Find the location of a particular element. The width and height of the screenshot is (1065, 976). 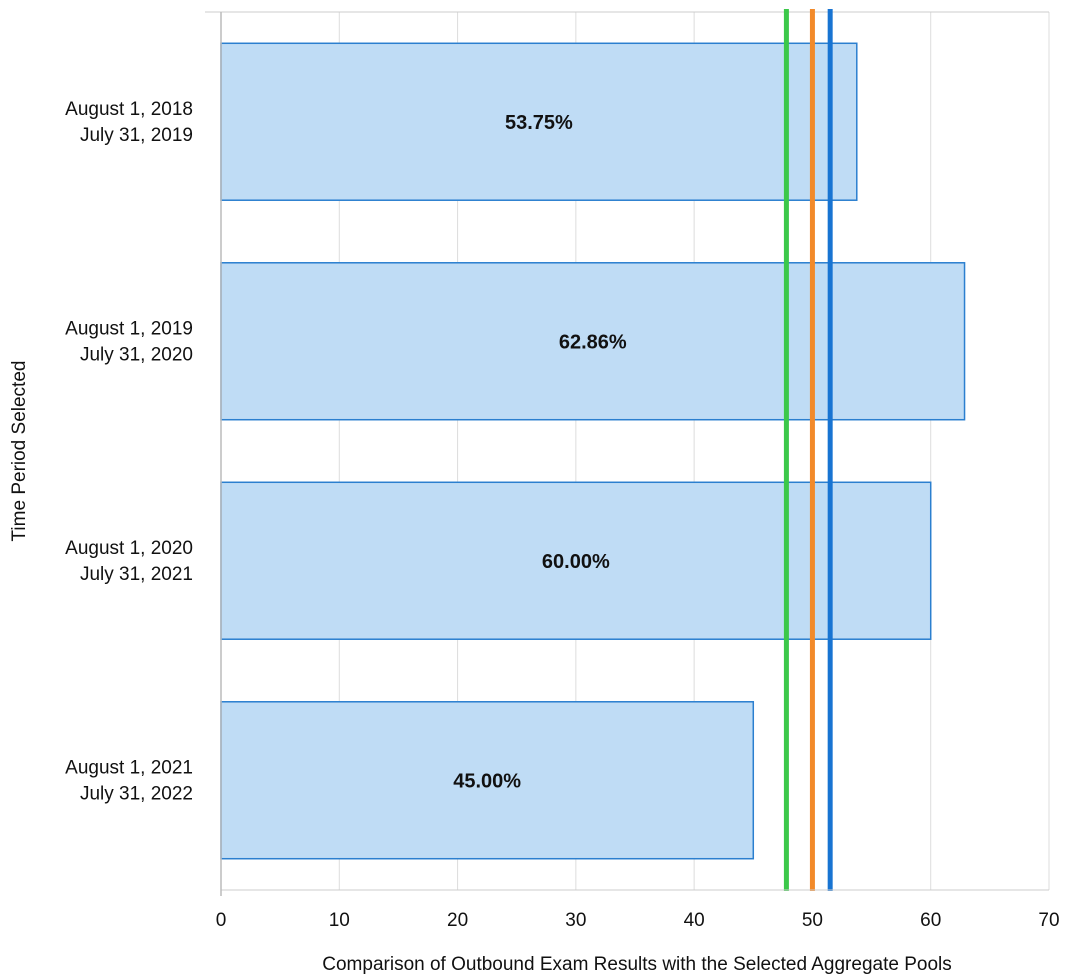

category-label: August 1, 2020 July 31, 2021 is located at coordinates (129, 561).